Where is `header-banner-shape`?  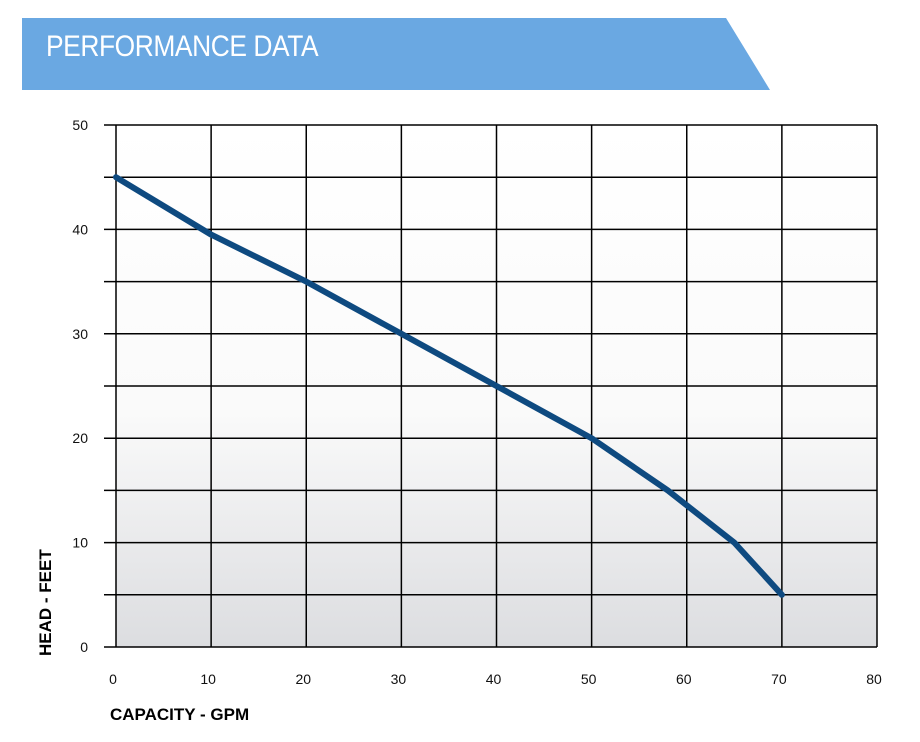
header-banner-shape is located at coordinates (396, 54).